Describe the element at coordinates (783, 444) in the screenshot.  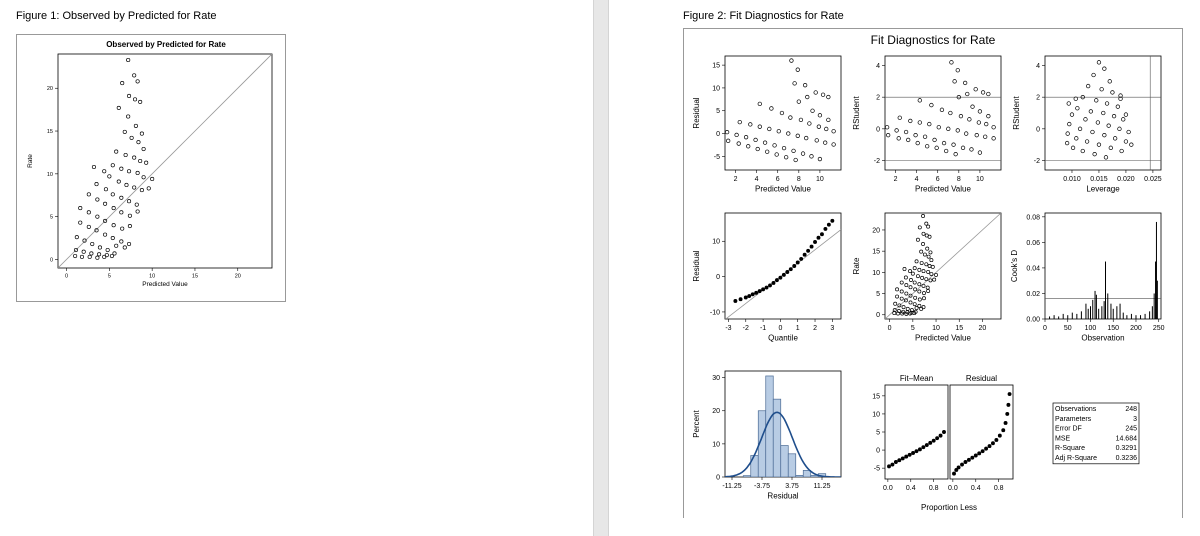
I see `normal-curve` at that location.